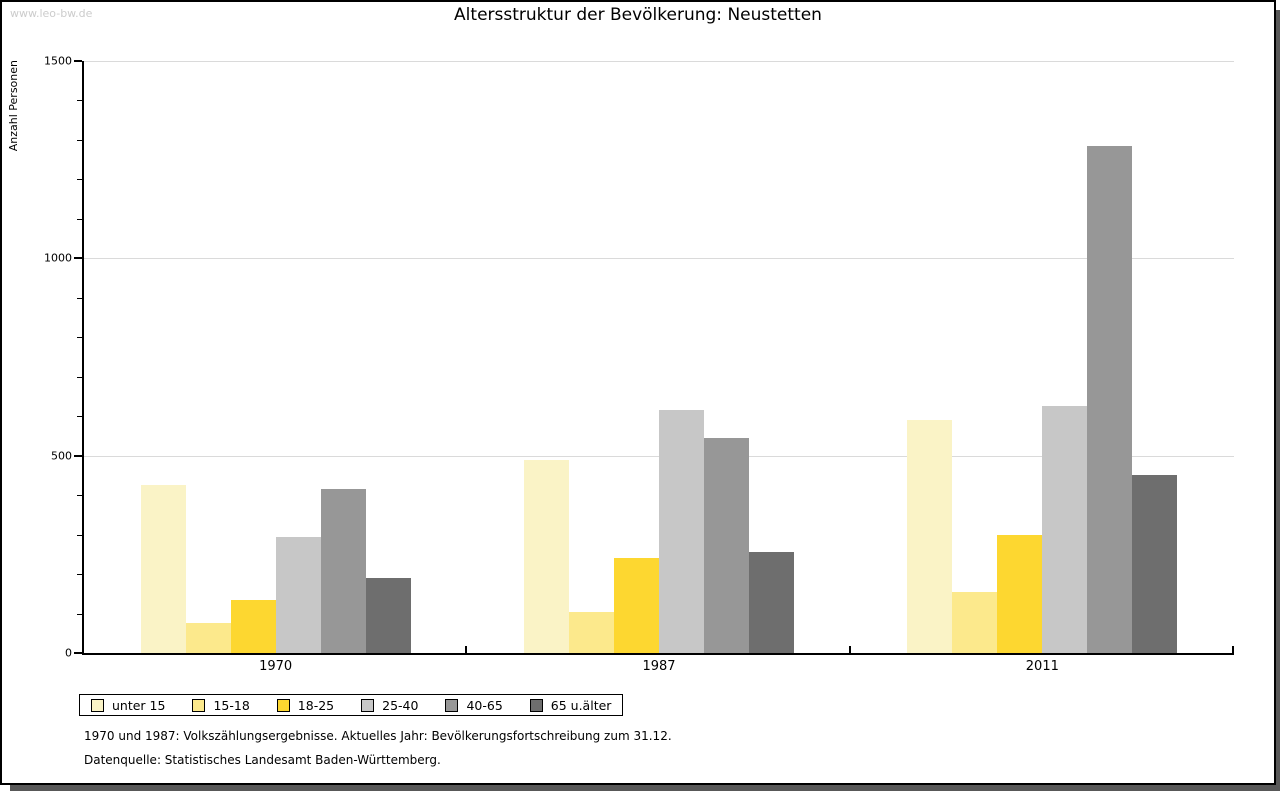 The height and width of the screenshot is (791, 1280). Describe the element at coordinates (58, 61) in the screenshot. I see `y-tick-label: 1500` at that location.